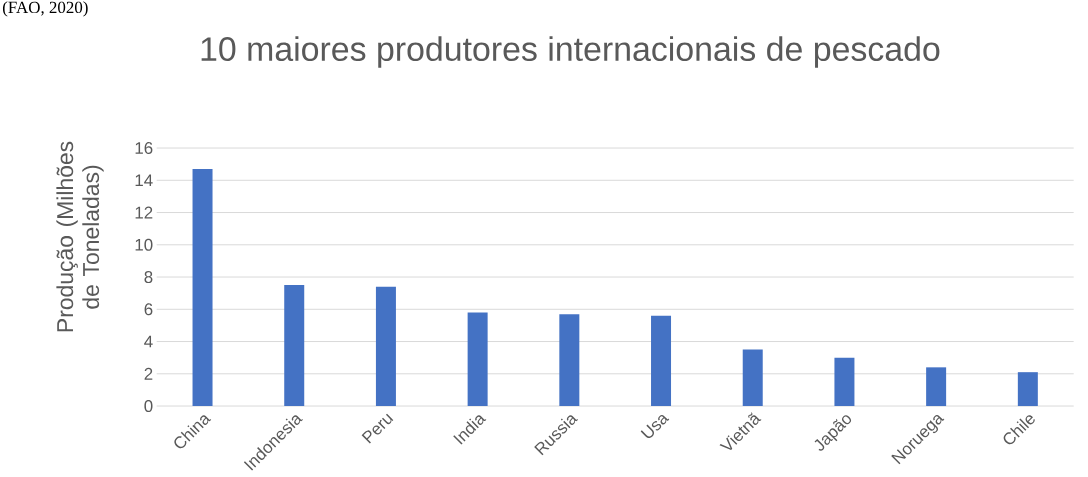 This screenshot has height=477, width=1088. Describe the element at coordinates (144, 212) in the screenshot. I see `y-tick-label: 12` at that location.